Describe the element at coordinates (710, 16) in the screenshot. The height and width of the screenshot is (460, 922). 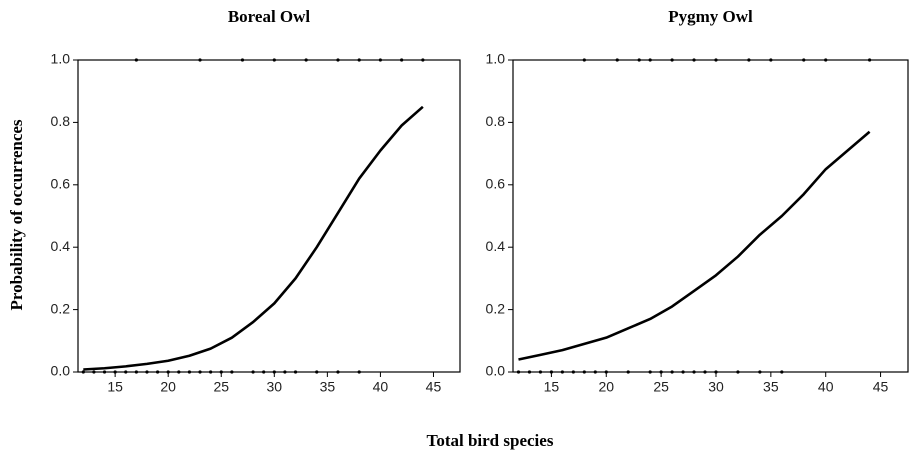
I see `chart-title: Pygmy Owl` at that location.